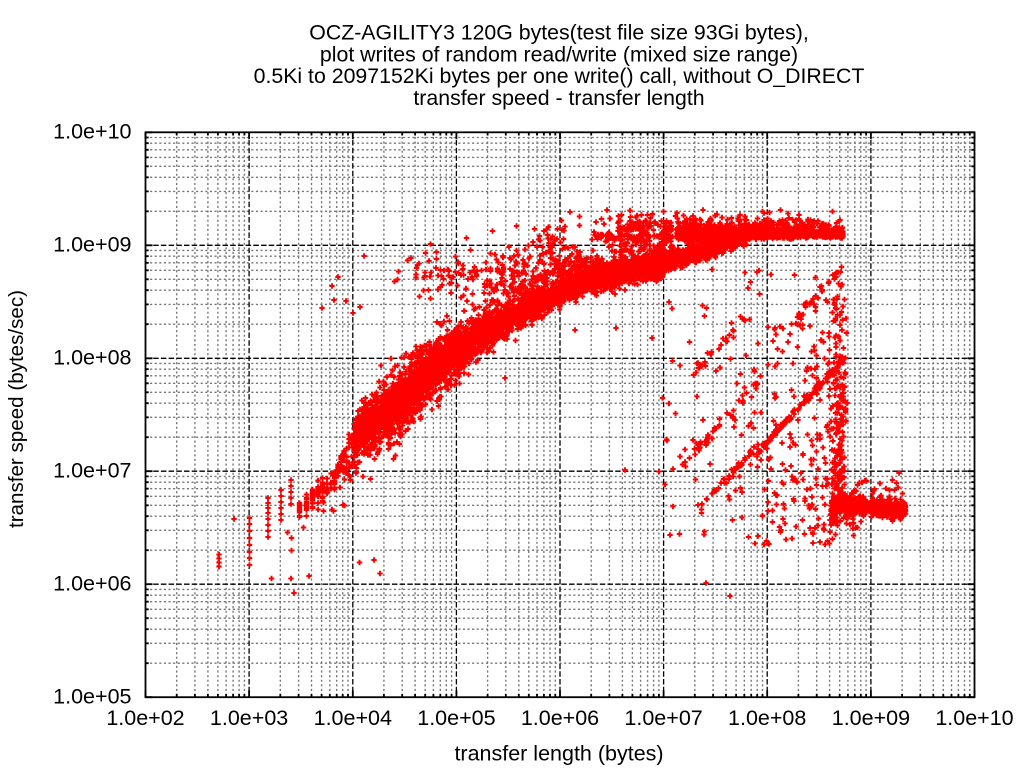  Describe the element at coordinates (16, 409) in the screenshot. I see `svg-text: transfer speed (bytes/sec)` at that location.